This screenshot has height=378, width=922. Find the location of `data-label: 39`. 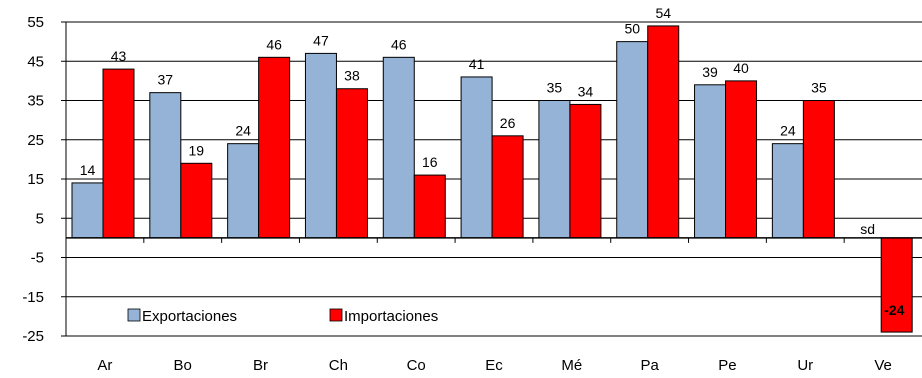

data-label: 39 is located at coordinates (710, 72).